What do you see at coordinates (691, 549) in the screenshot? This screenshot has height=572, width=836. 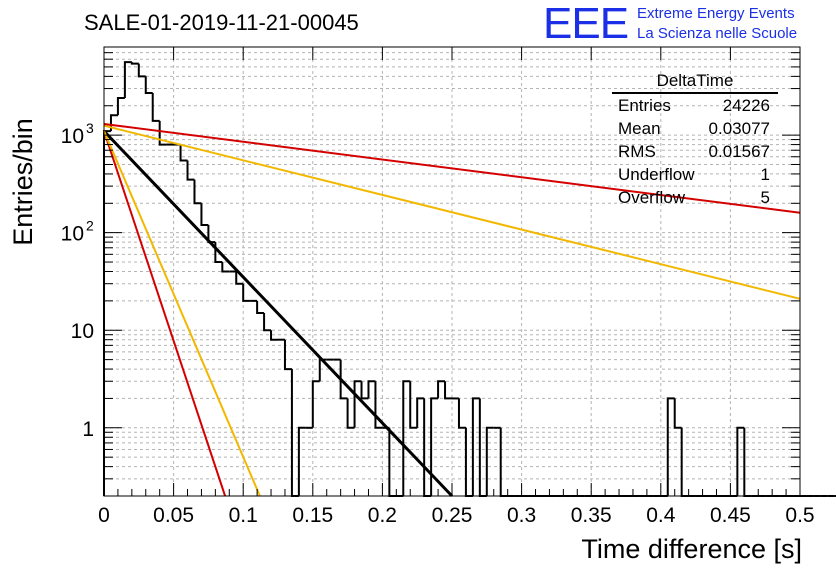 I see `x-axis-label: Time difference [s]` at bounding box center [691, 549].